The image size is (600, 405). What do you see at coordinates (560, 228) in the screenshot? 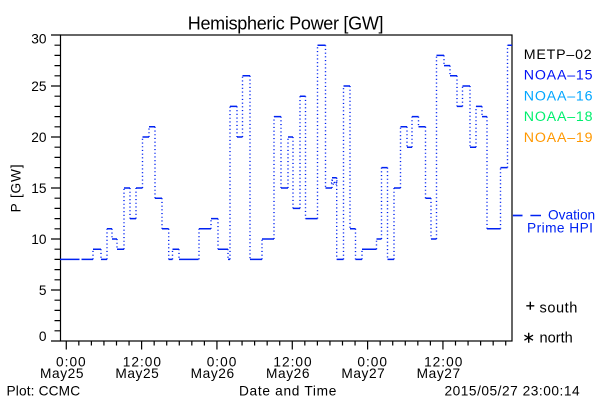
I see `svg-text: Prime HPI` at bounding box center [560, 228].